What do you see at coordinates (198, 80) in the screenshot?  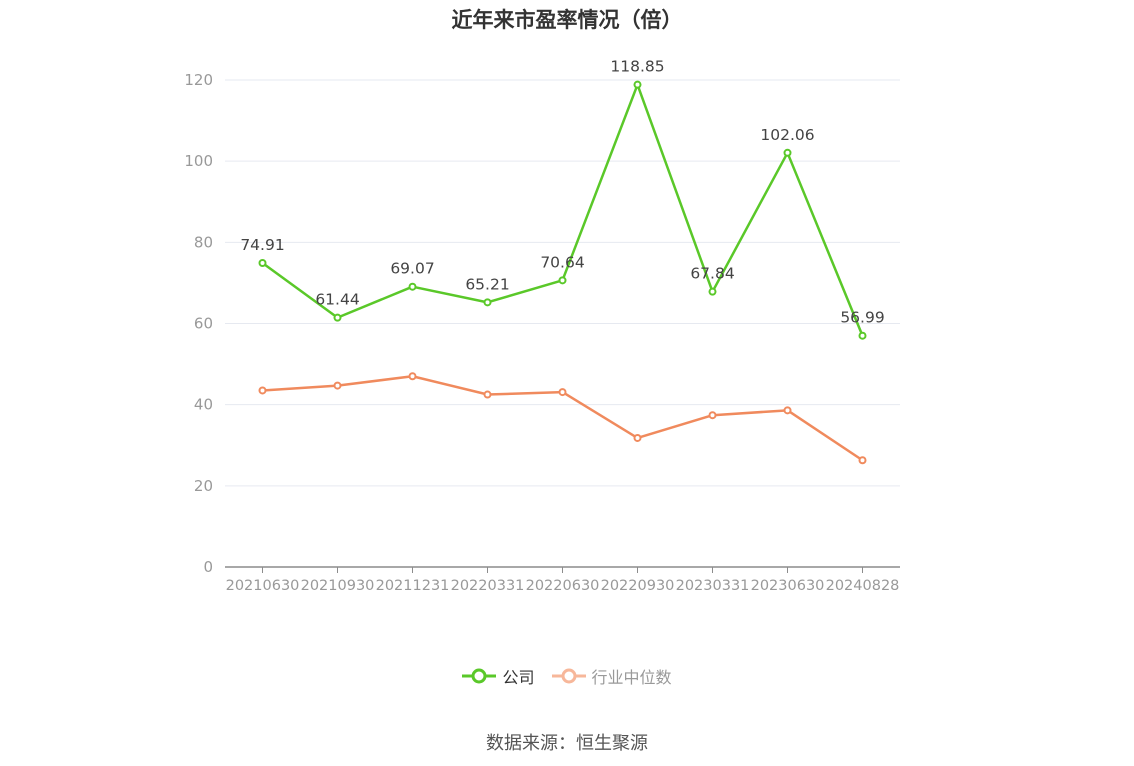 I see `y-tick-label: 120` at bounding box center [198, 80].